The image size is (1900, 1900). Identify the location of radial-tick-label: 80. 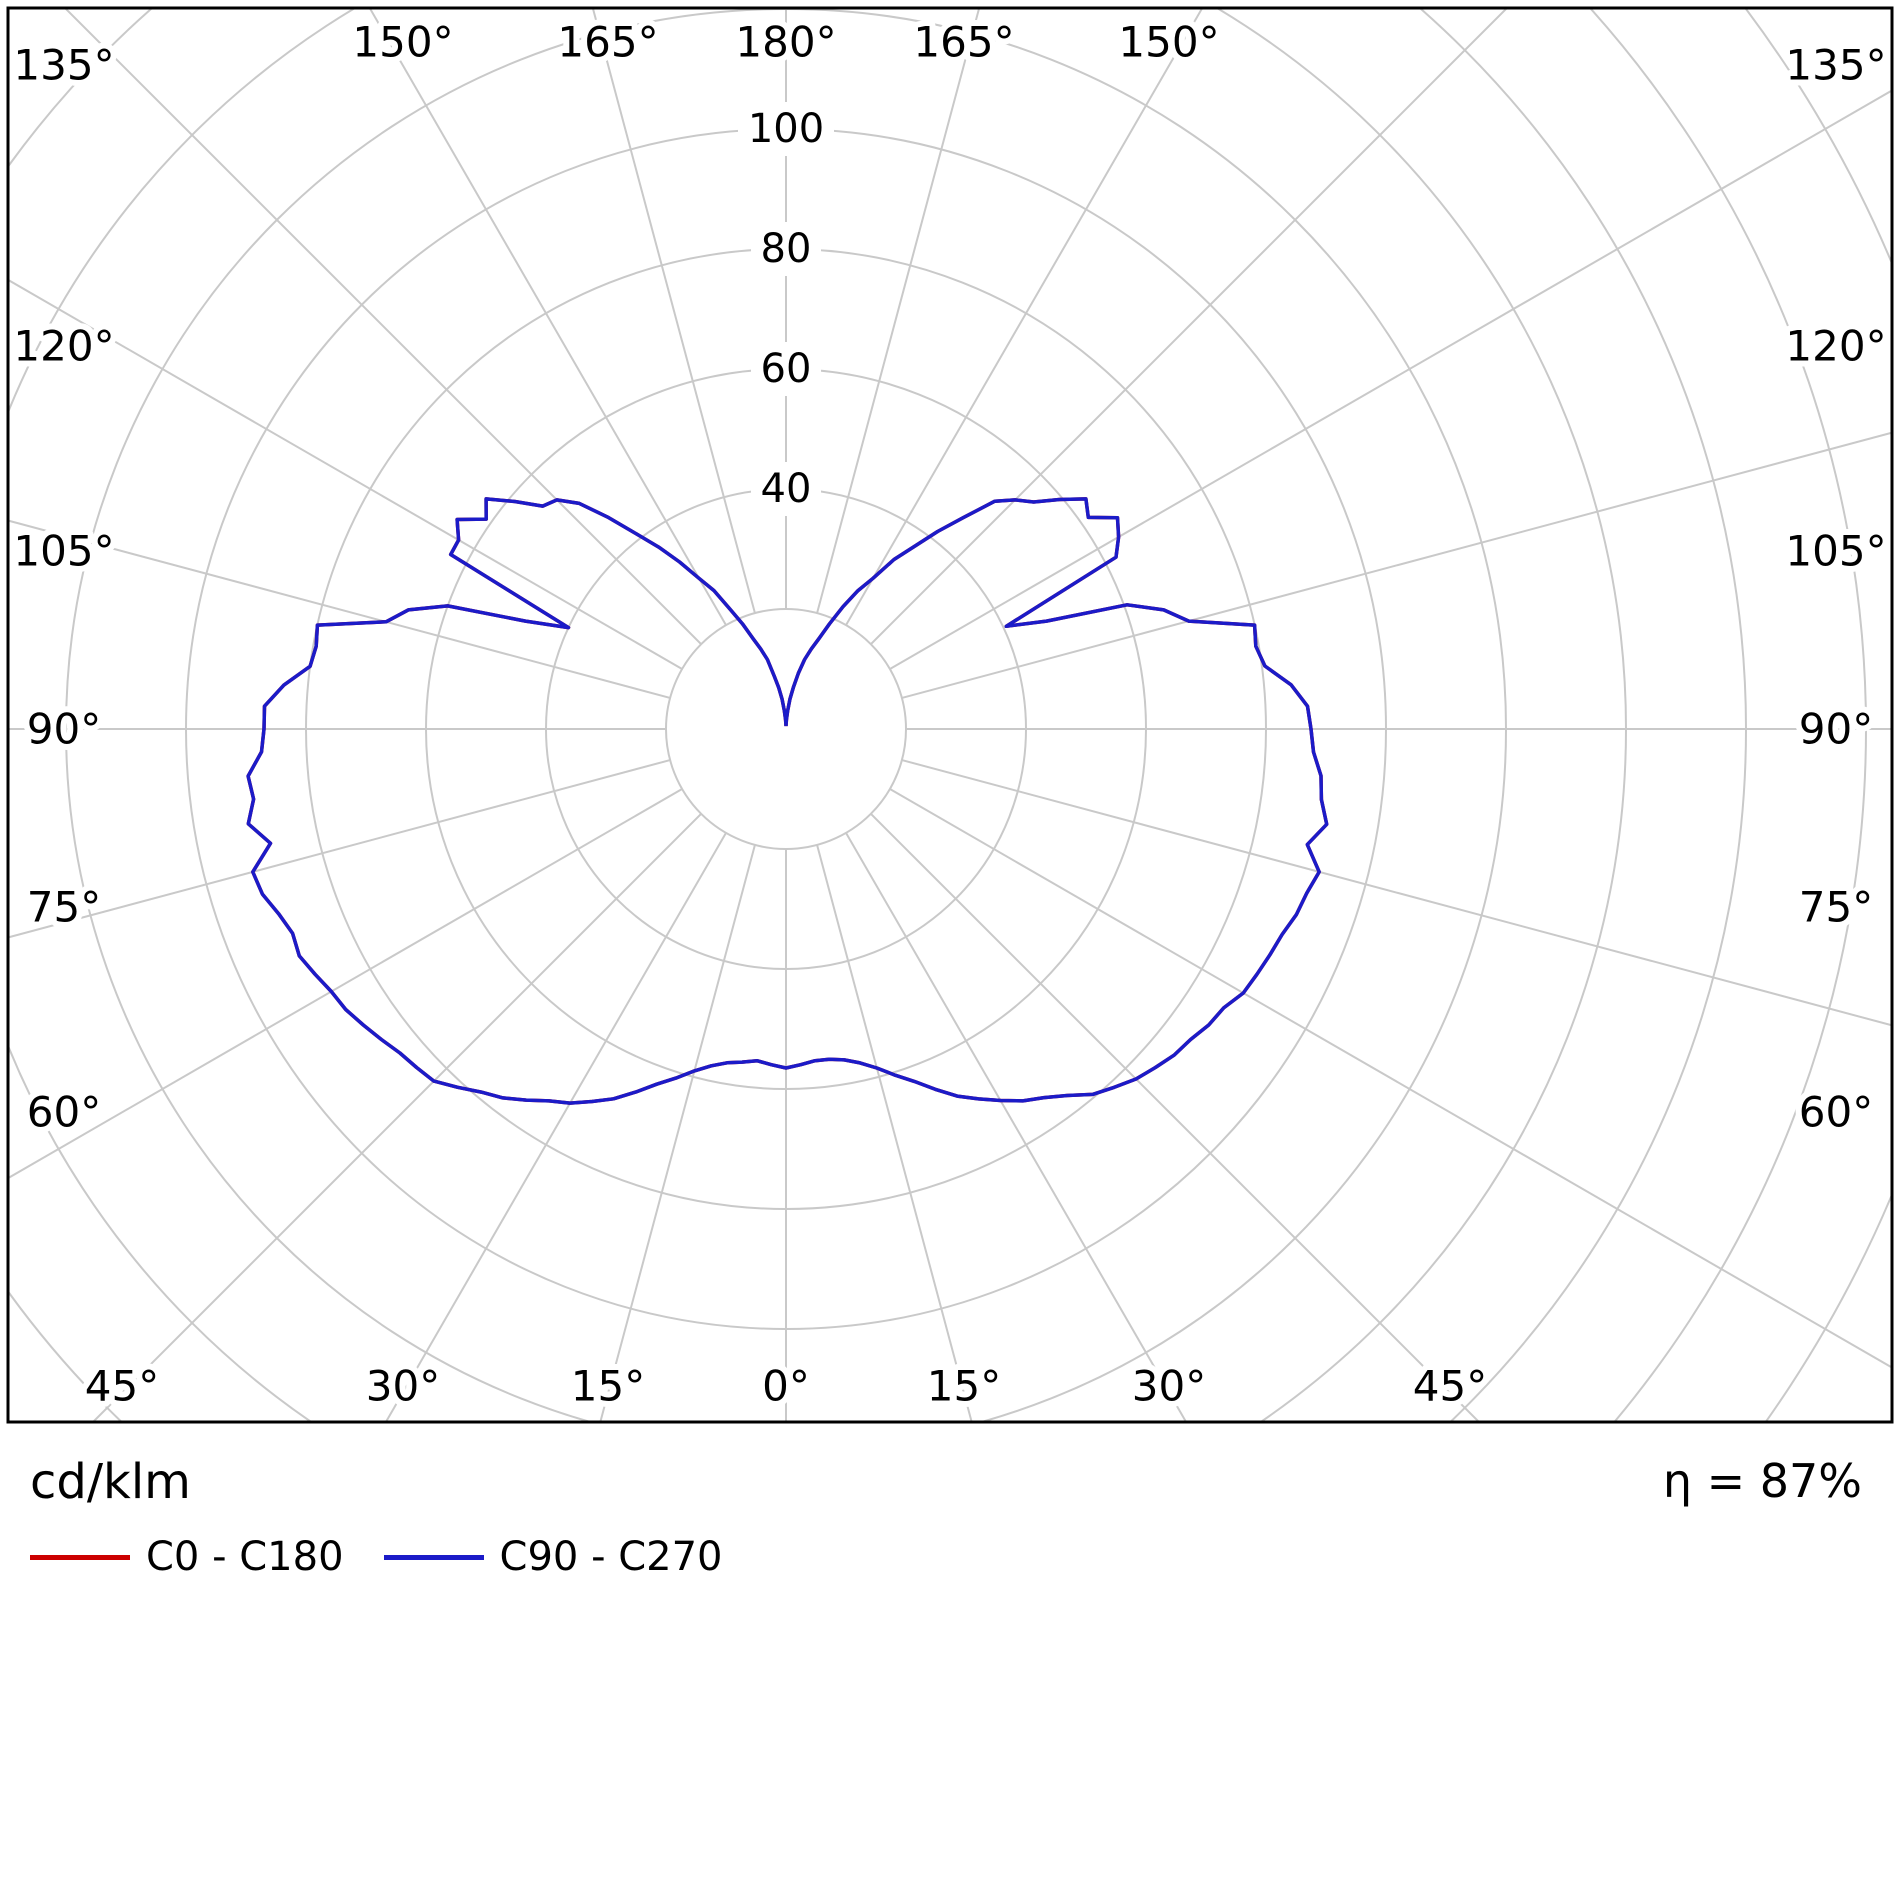
(786, 249).